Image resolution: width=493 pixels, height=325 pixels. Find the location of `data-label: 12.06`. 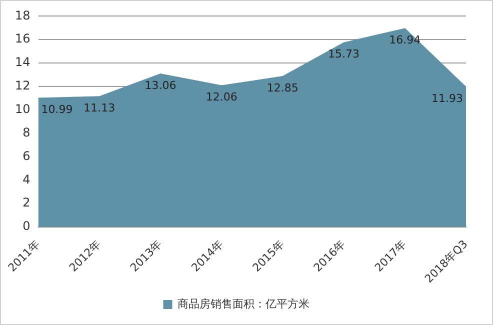

data-label: 12.06 is located at coordinates (222, 97).